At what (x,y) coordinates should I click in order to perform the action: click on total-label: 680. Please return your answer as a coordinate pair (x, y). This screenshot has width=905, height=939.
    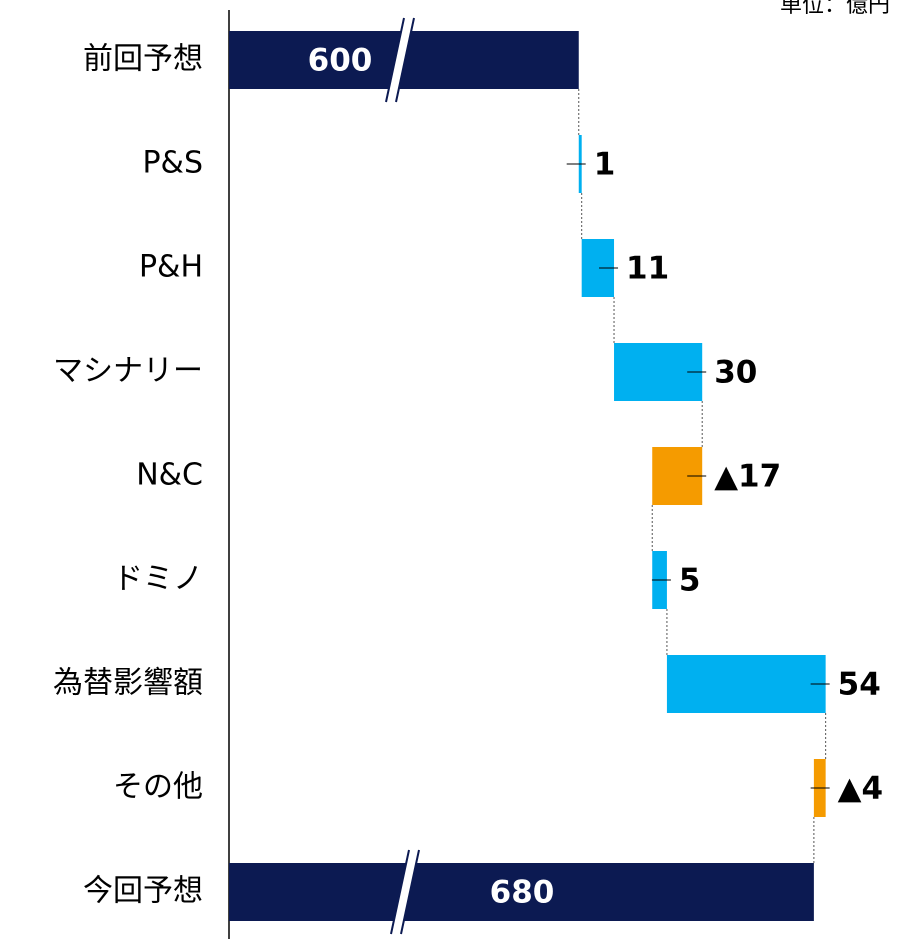
    Looking at the image, I should click on (522, 893).